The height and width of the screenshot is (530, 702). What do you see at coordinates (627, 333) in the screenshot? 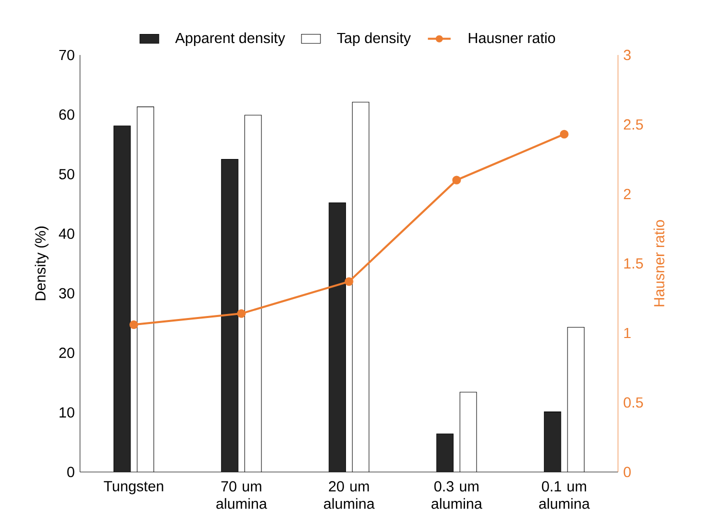
I see `y2-tick-label: 1` at bounding box center [627, 333].